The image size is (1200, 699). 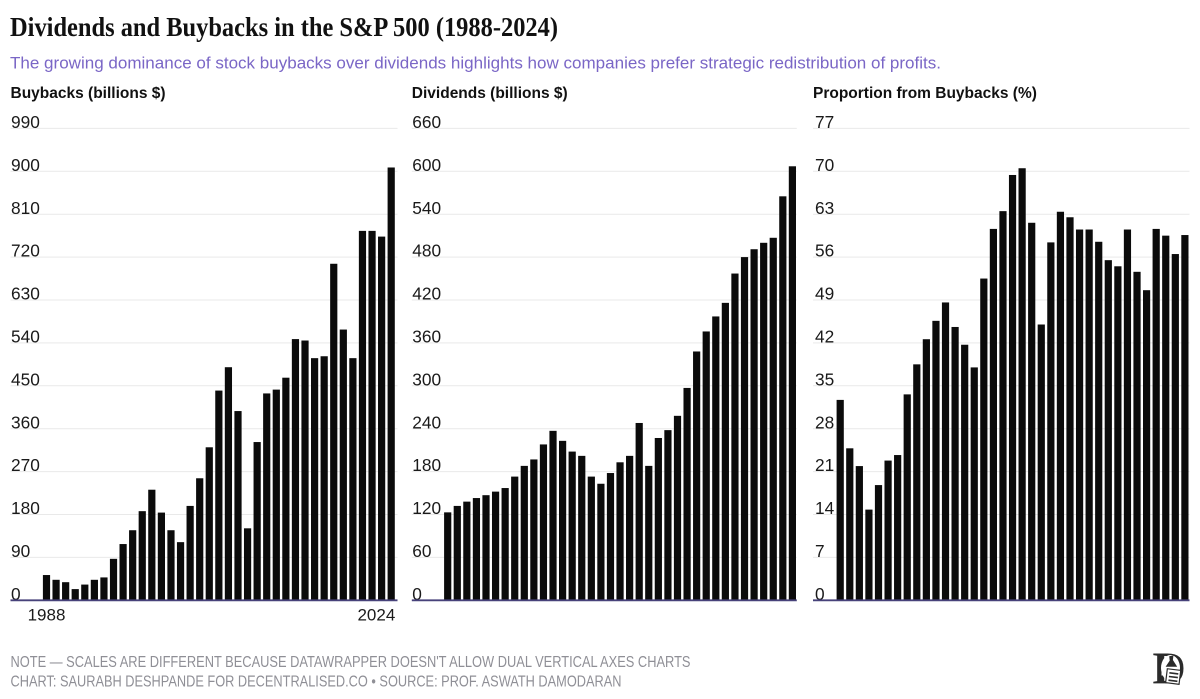 I want to click on svg-text: 270, so click(x=25, y=465).